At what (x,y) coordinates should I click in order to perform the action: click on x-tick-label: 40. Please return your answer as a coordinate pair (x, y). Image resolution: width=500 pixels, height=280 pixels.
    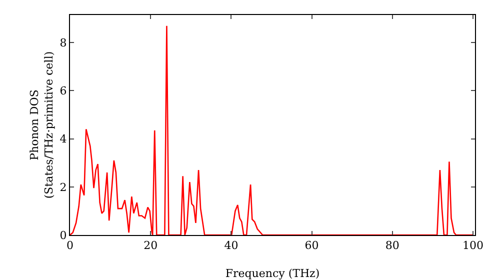
    Looking at the image, I should click on (231, 245).